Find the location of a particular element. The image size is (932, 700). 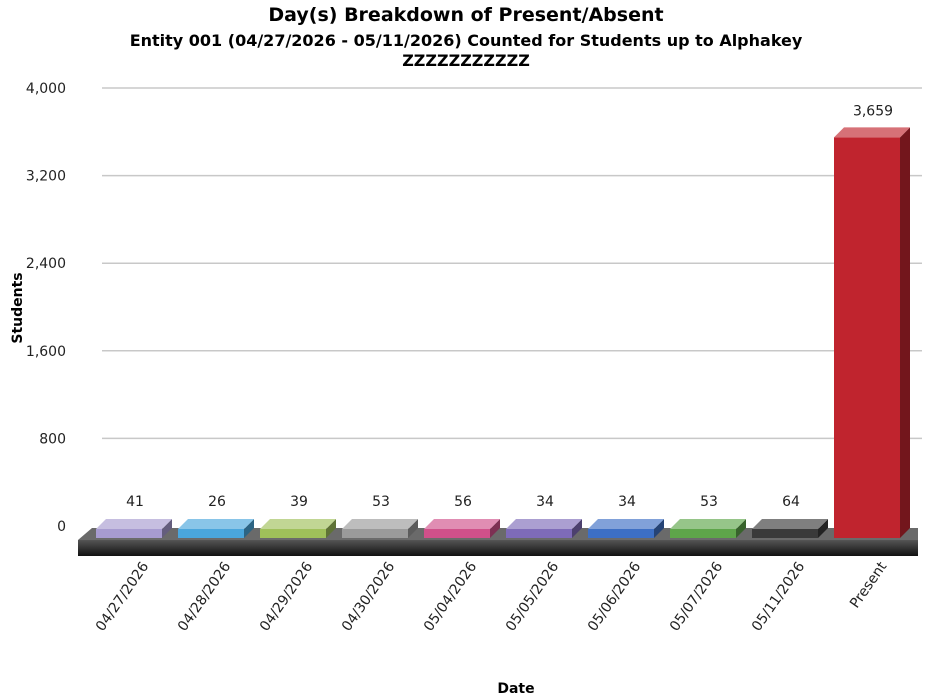

data-label: 3,659 is located at coordinates (873, 111).